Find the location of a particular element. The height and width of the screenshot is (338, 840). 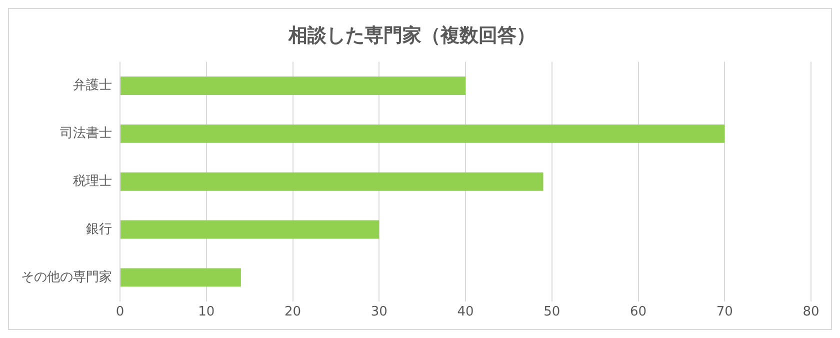

x-tick-label: 40 is located at coordinates (465, 312).